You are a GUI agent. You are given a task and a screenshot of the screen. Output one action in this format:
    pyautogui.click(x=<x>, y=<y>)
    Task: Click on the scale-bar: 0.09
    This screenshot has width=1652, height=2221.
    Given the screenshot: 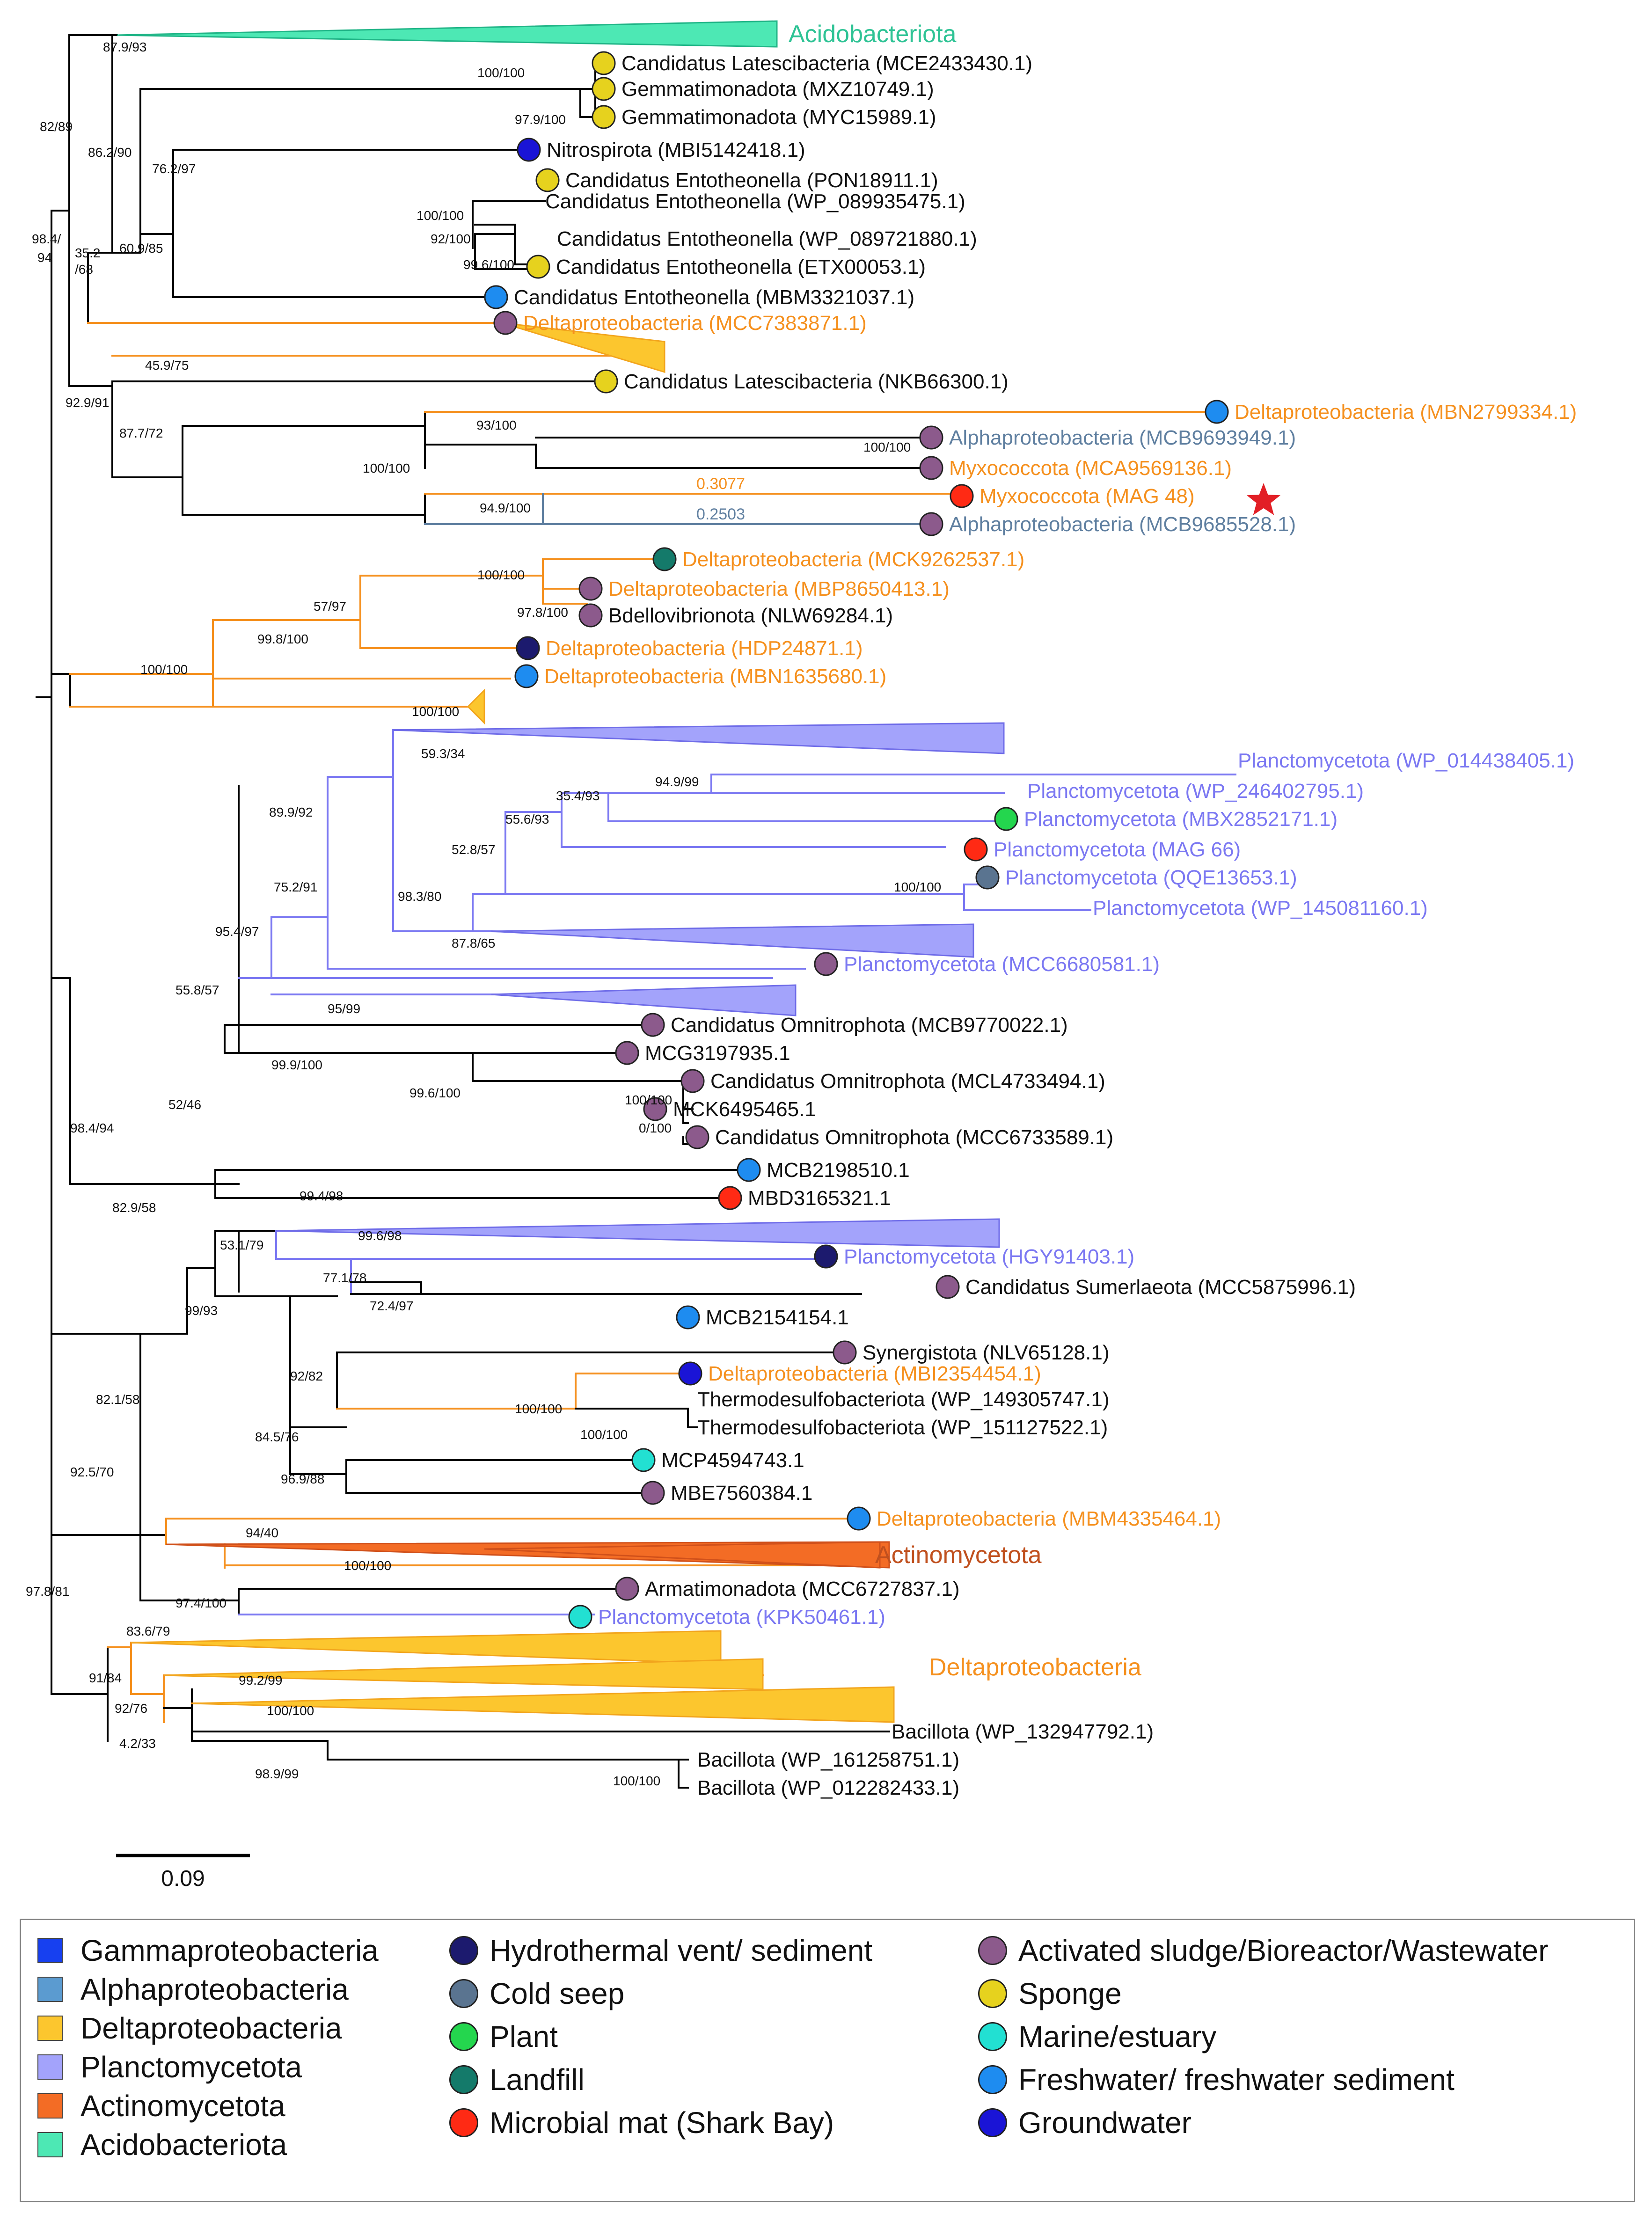 What is the action you would take?
    pyautogui.click(x=183, y=1872)
    